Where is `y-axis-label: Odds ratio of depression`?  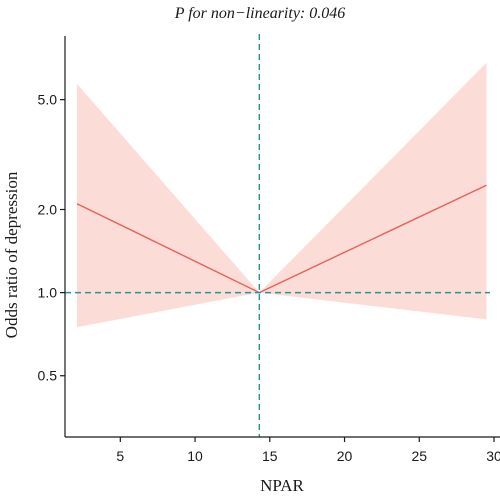
y-axis-label: Odds ratio of depression is located at coordinates (11, 254).